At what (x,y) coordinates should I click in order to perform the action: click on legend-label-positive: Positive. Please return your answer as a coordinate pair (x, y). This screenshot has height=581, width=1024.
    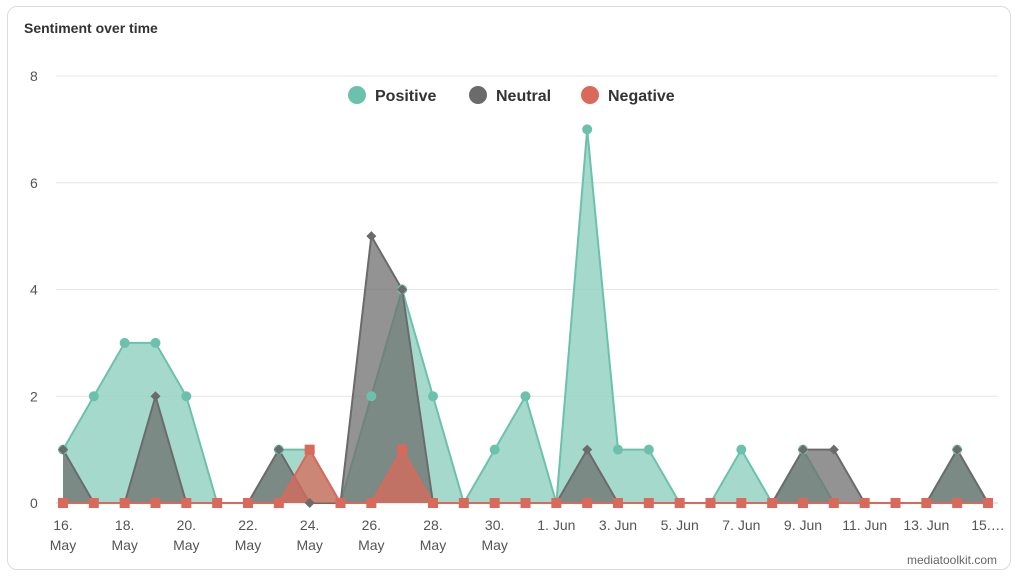
    Looking at the image, I should click on (405, 96).